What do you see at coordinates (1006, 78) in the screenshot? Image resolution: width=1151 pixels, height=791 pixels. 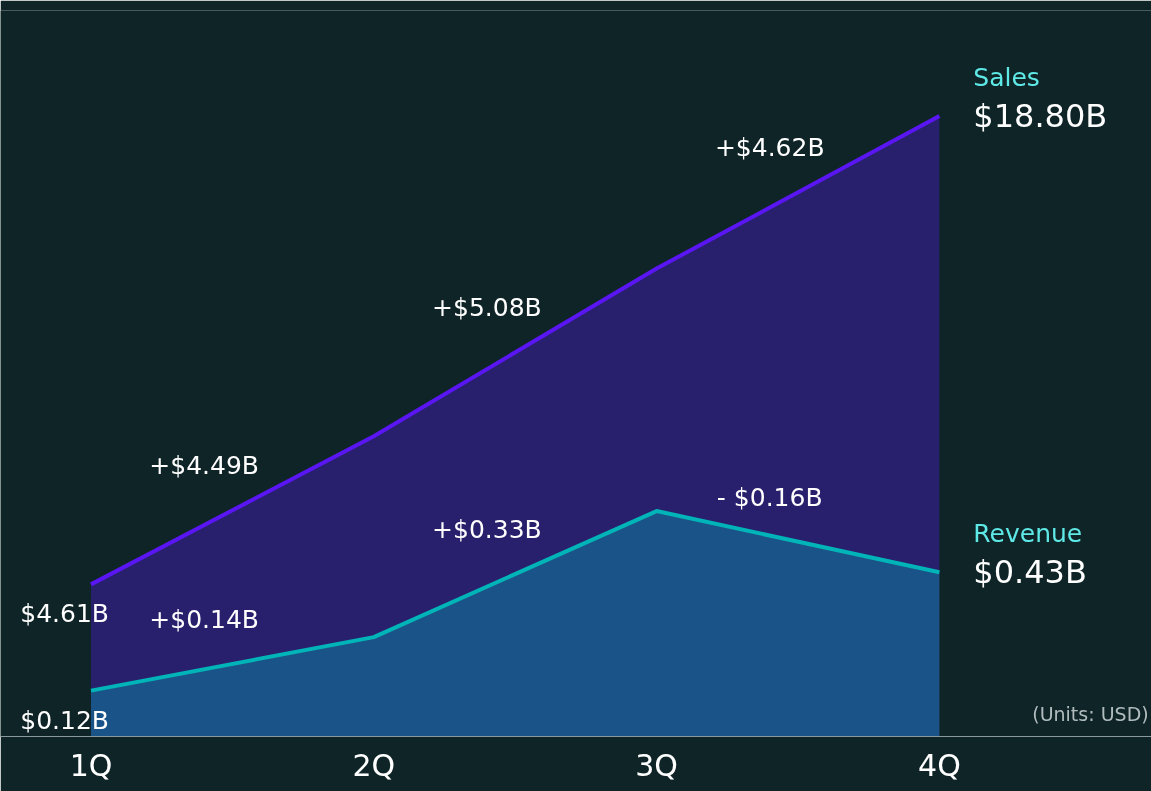 I see `series-label: Sales` at bounding box center [1006, 78].